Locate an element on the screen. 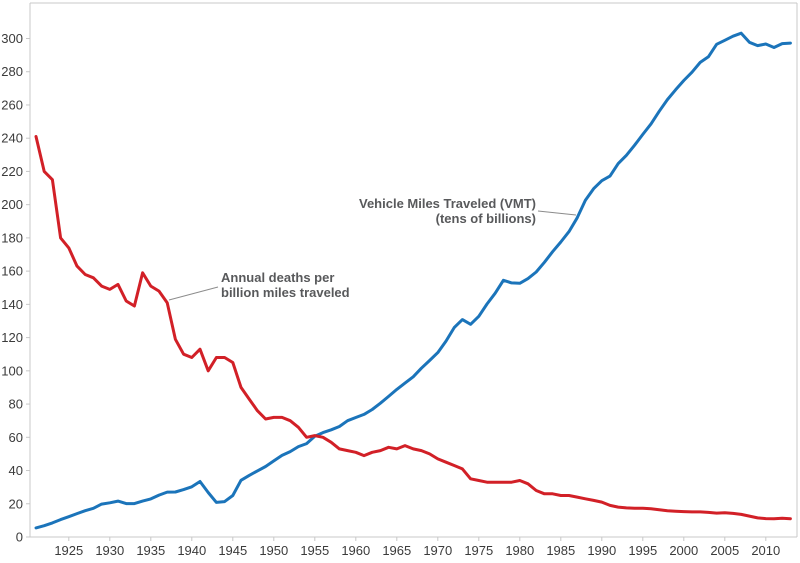  y-tick-label: 140 is located at coordinates (12, 304).